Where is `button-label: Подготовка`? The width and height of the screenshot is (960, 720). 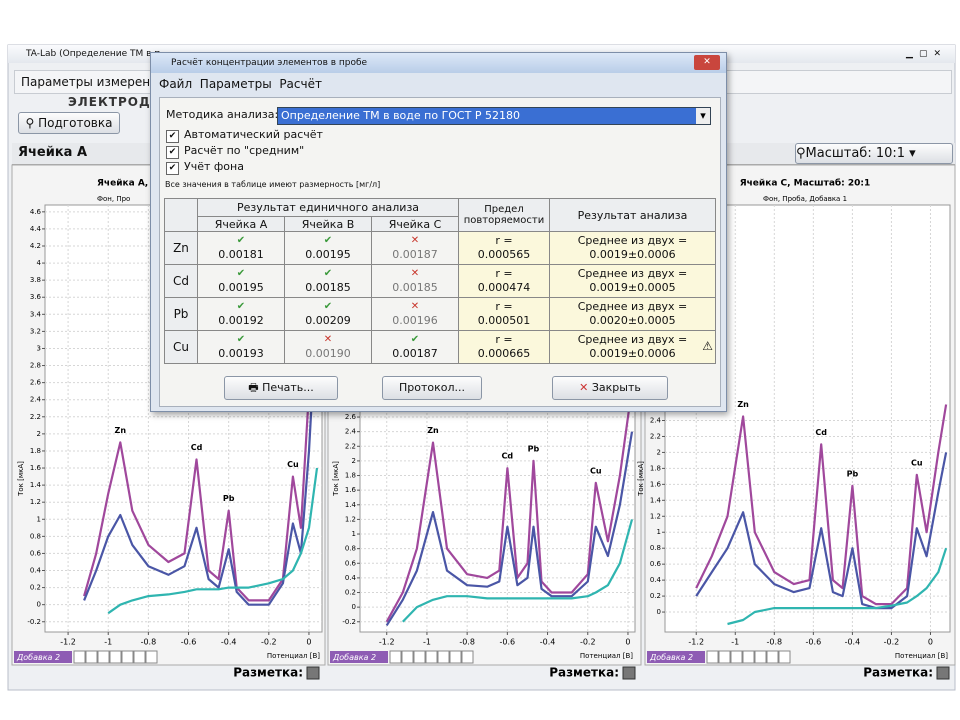
button-label: Подготовка is located at coordinates (75, 123).